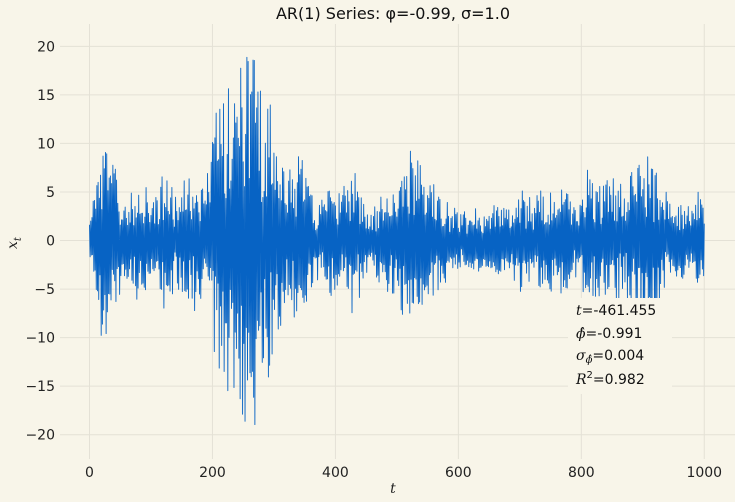  Describe the element at coordinates (458, 473) in the screenshot. I see `x-tick-label: 600` at that location.